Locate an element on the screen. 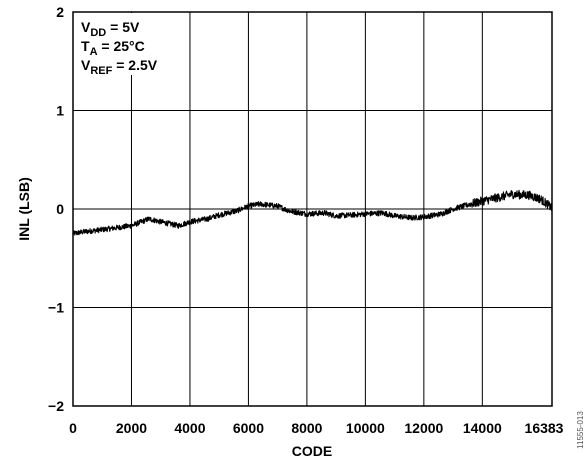 The height and width of the screenshot is (464, 587). x-tick-label: 16383 is located at coordinates (544, 428).